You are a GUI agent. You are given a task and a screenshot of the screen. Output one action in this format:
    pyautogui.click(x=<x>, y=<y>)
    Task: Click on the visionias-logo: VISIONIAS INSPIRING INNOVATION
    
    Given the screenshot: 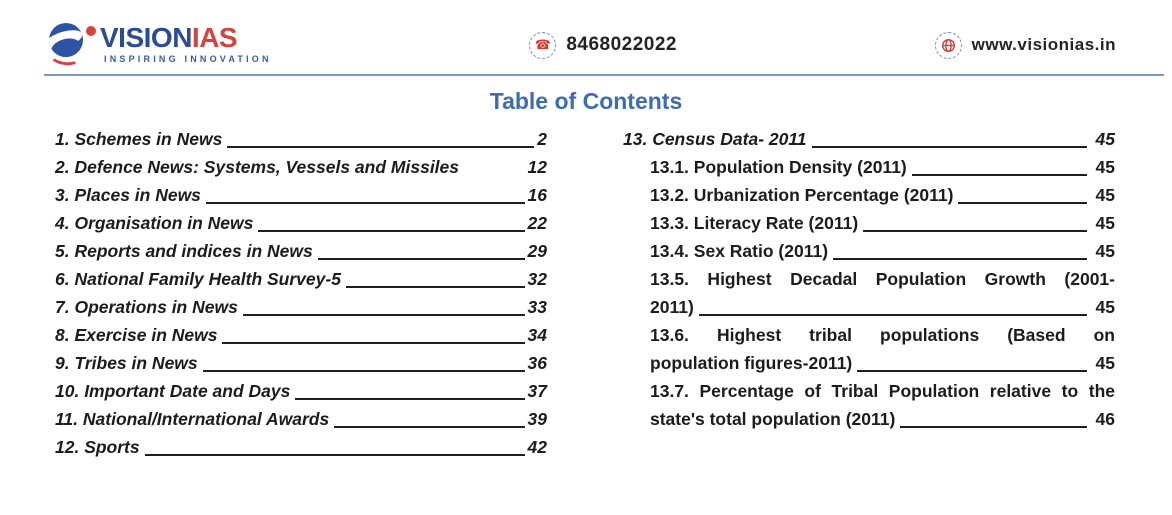 What is the action you would take?
    pyautogui.click(x=160, y=45)
    